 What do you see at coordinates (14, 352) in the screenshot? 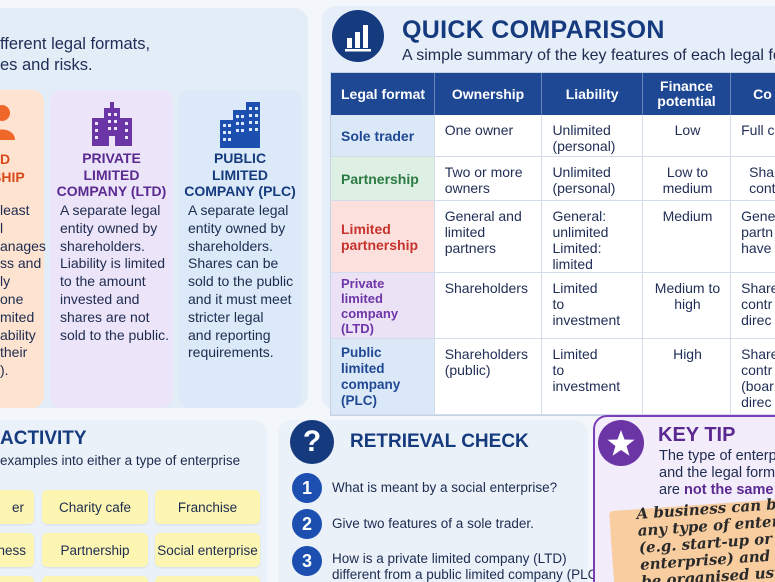
I see `card-body-line: their` at bounding box center [14, 352].